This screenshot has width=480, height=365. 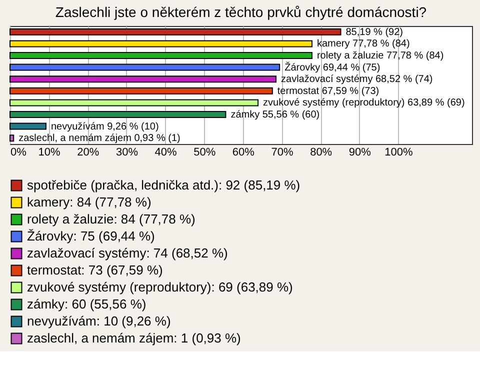 I want to click on legend-label: zvukové systémy (reproduktory): 69 (63,89 %), so click(x=160, y=287).